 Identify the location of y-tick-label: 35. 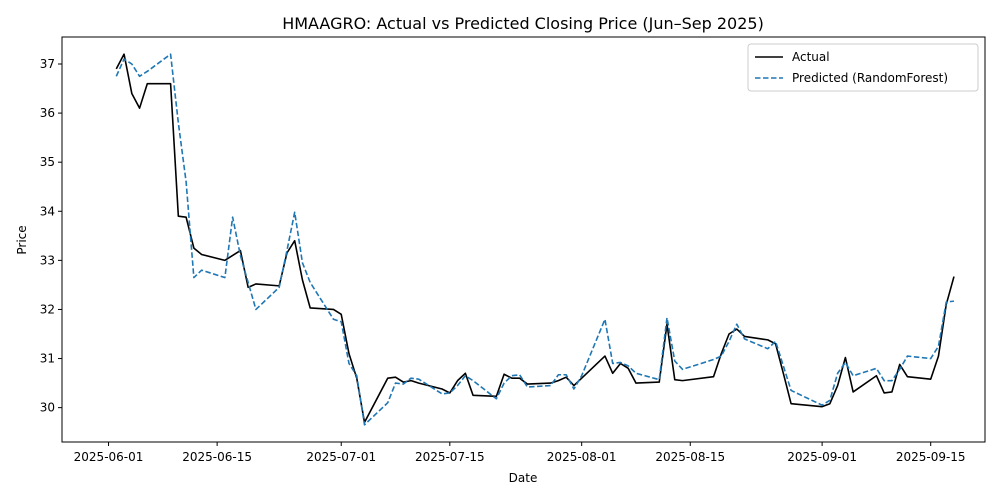
(47, 162).